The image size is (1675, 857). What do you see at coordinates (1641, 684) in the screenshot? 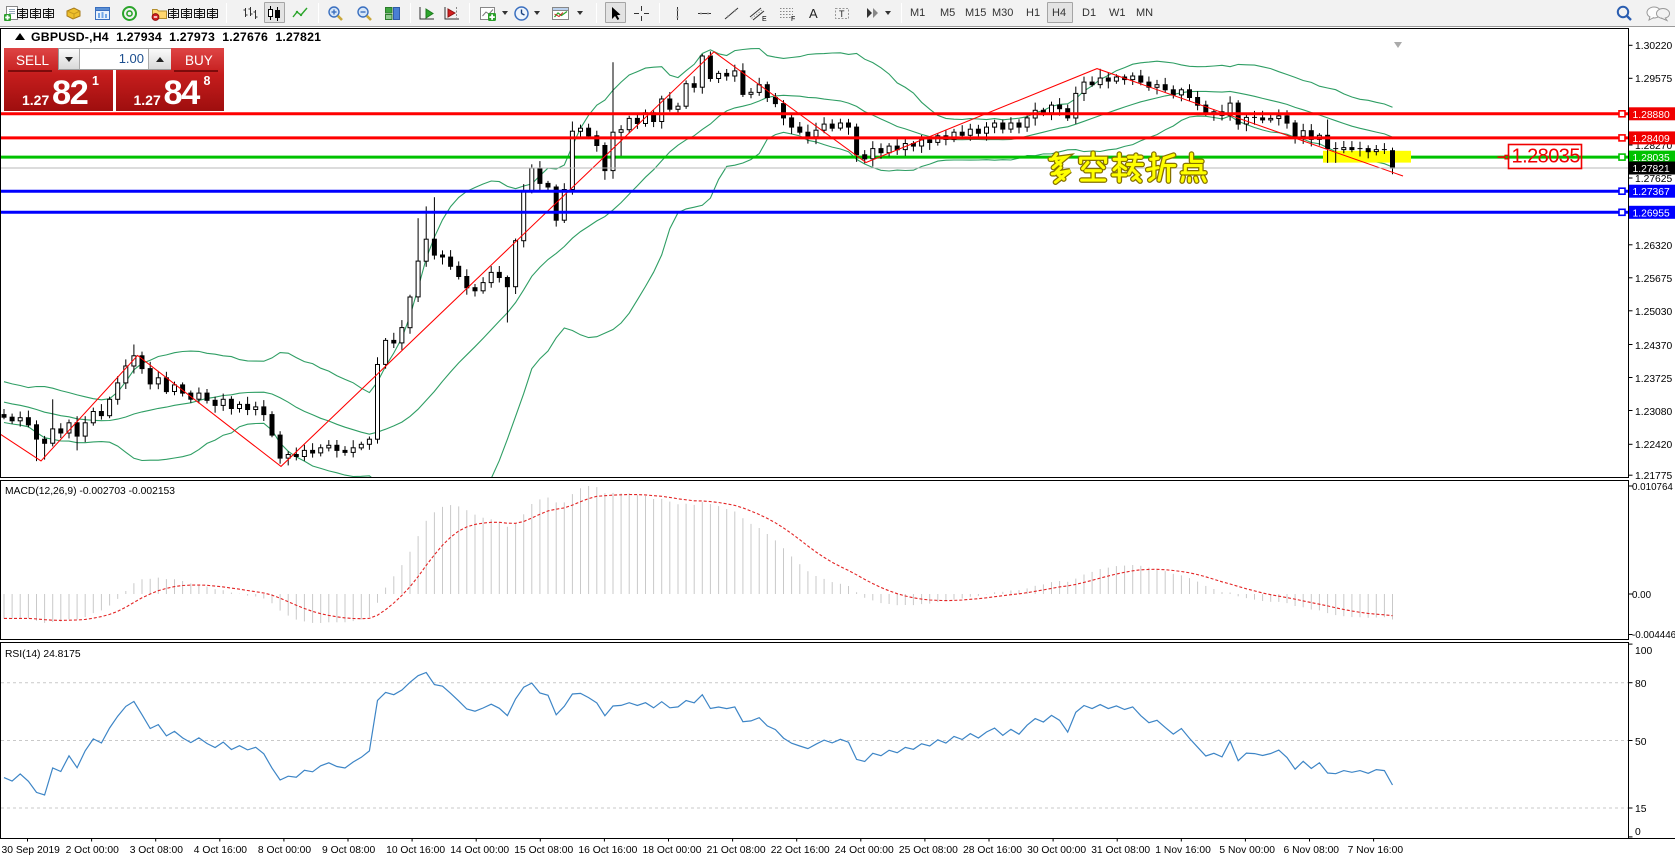
I see `svg-text: 80` at bounding box center [1641, 684].